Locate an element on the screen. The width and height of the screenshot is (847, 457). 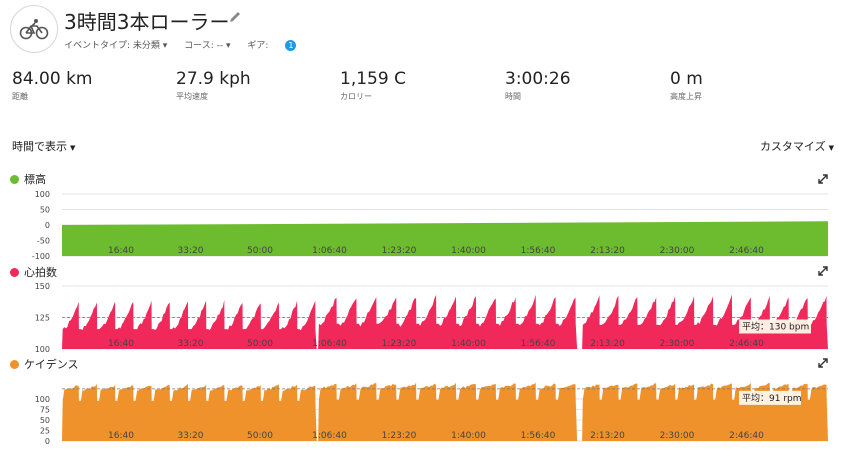
elevation-legend-dot is located at coordinates (14, 179).